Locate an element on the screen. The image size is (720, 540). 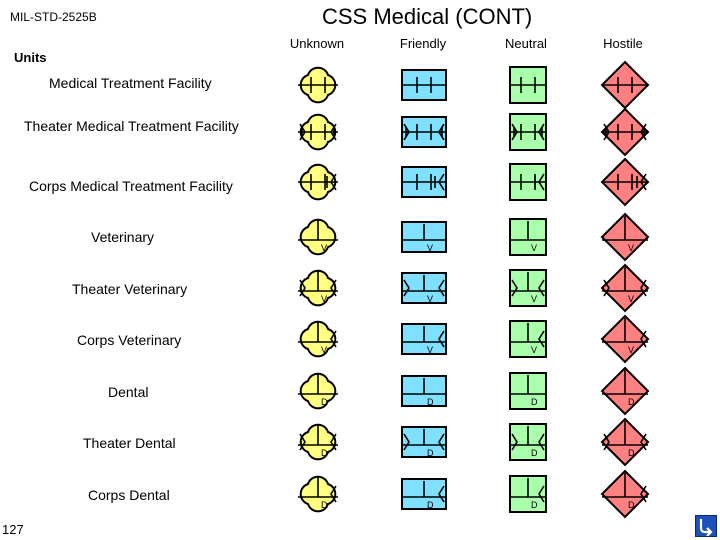
symbol-friendly-mtf-corps is located at coordinates (424, 182).